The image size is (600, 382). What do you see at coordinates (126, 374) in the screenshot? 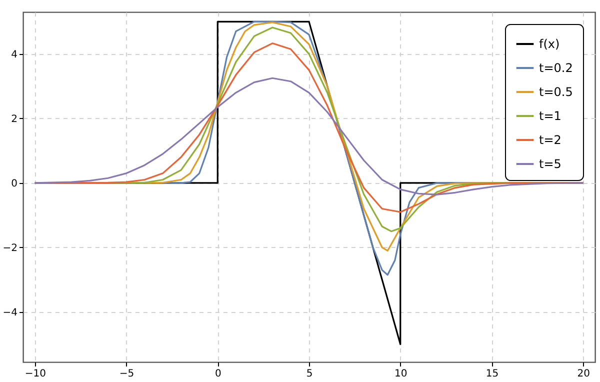
I see `x-tick-label: −5` at bounding box center [126, 374].